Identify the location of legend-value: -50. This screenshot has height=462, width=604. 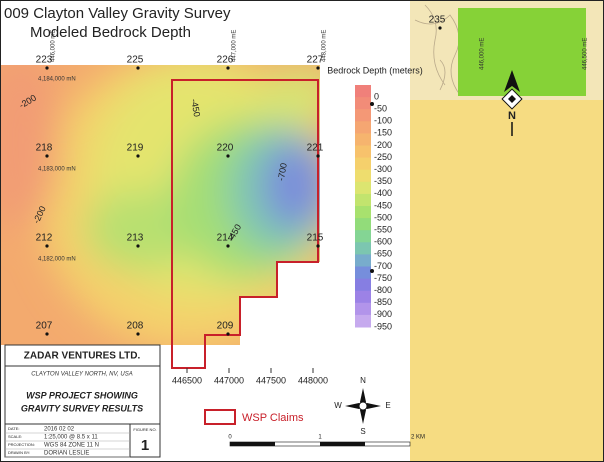
(380, 109).